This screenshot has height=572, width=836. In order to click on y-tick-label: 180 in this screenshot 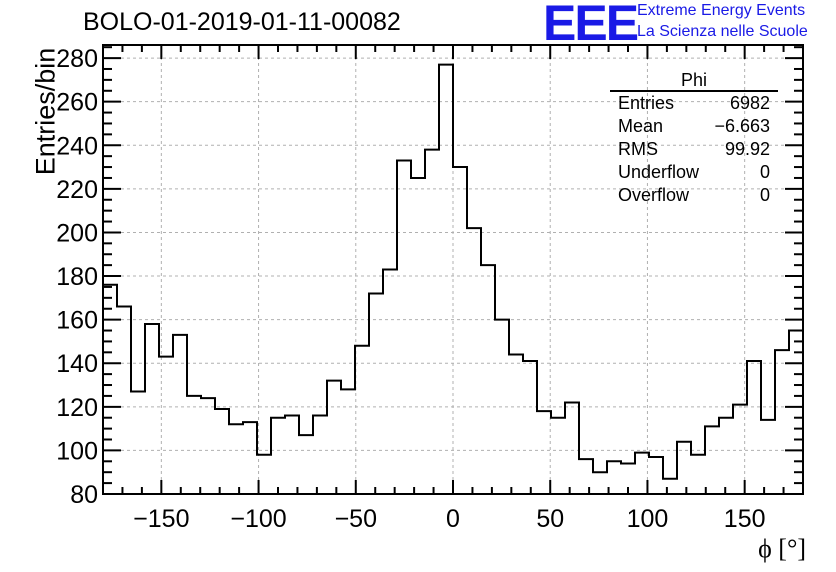, I will do `click(77, 277)`.